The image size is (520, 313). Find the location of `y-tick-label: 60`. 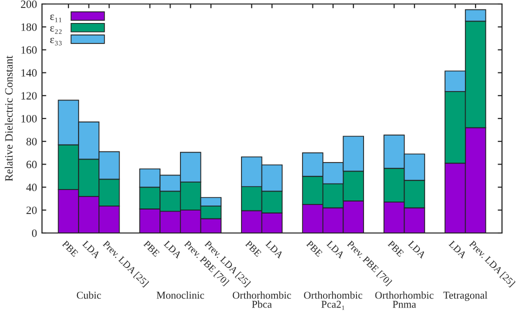

y-tick-label: 60 is located at coordinates (31, 164).